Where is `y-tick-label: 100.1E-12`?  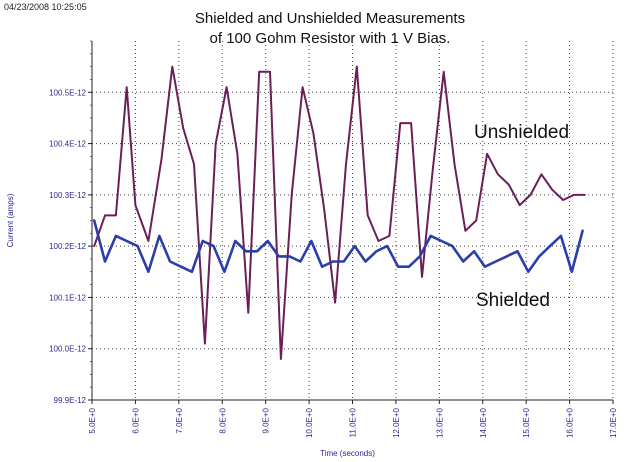 y-tick-label: 100.1E-12 is located at coordinates (67, 297).